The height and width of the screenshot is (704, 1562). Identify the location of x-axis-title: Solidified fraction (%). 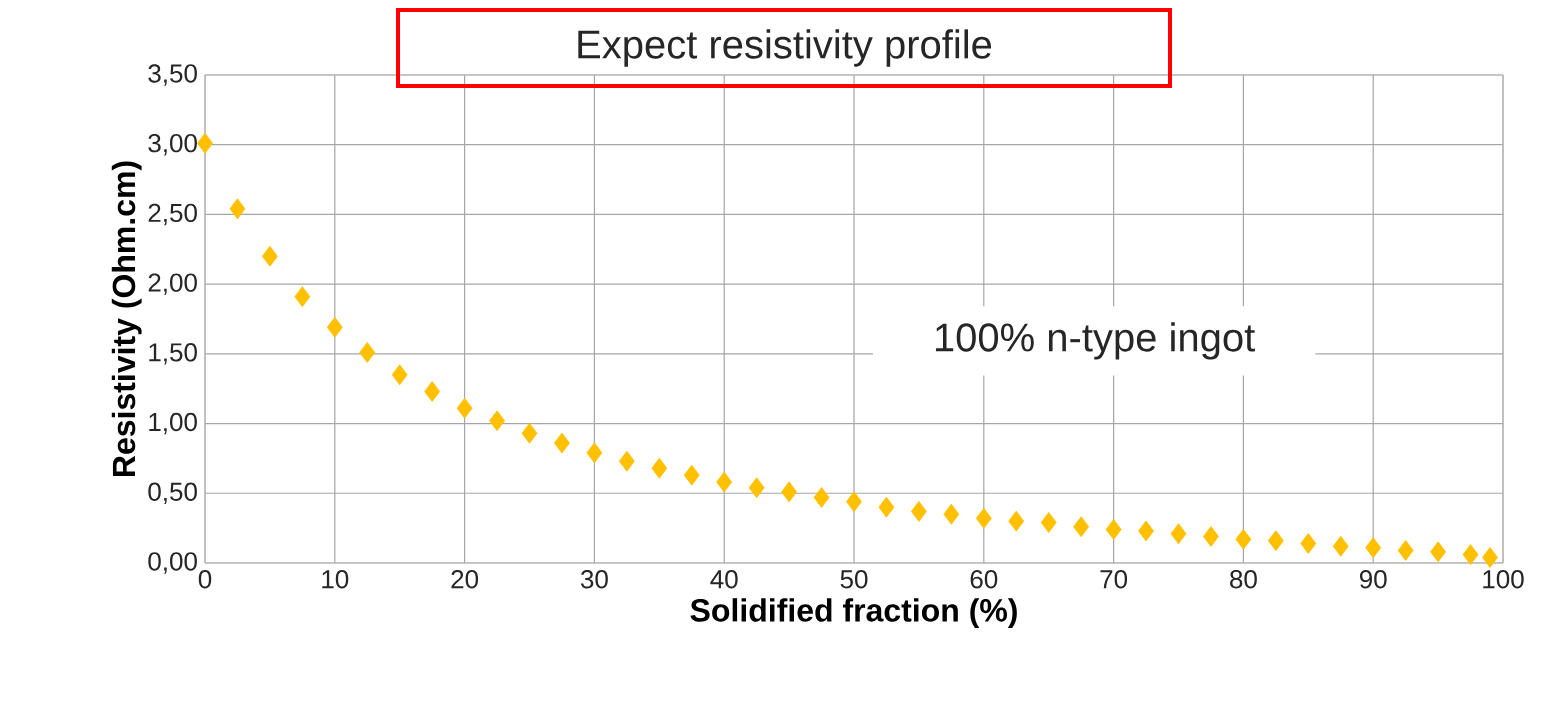
(853, 613).